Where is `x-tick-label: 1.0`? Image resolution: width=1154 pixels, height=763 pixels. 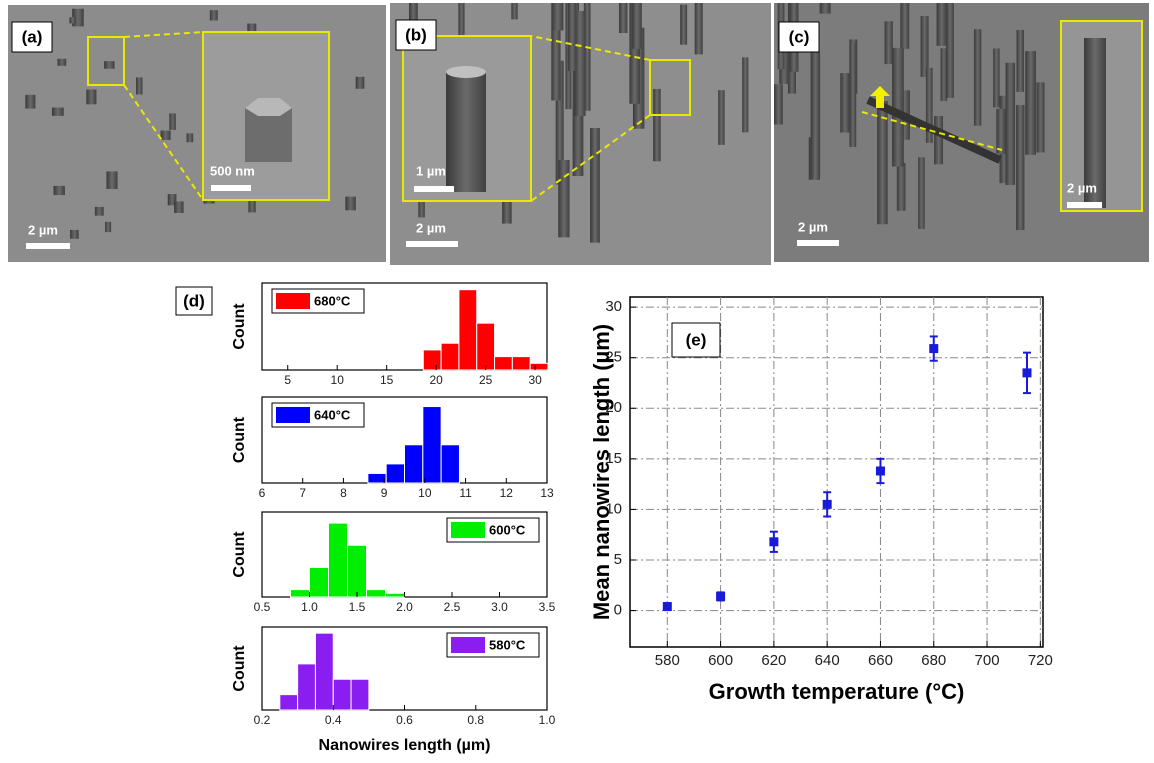
x-tick-label: 1.0 is located at coordinates (547, 720).